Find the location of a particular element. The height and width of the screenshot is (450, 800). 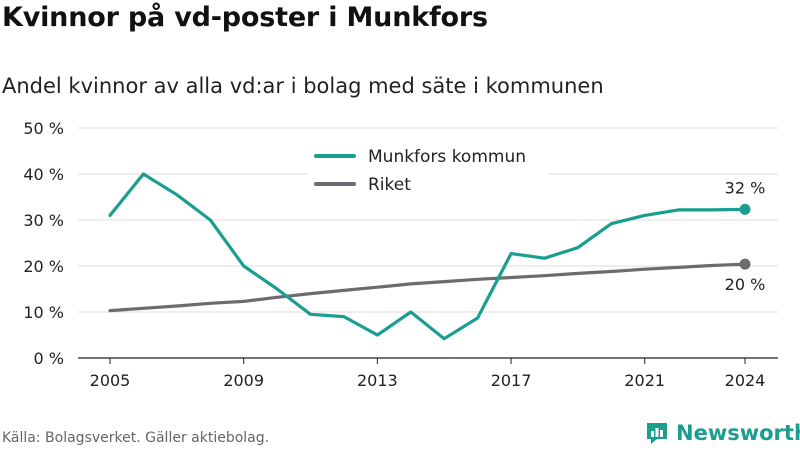

x-tick-label: 2005 is located at coordinates (110, 380).